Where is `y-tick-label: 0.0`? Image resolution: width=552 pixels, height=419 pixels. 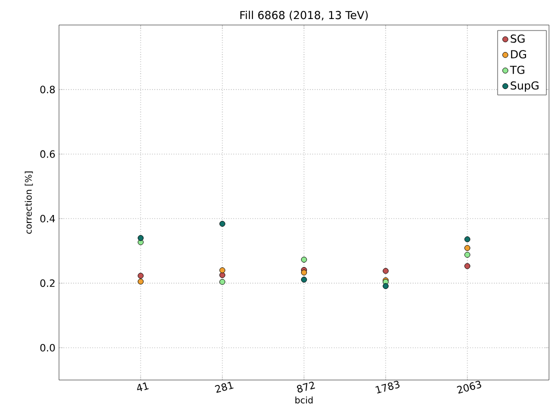
y-tick-label: 0.0 is located at coordinates (47, 348).